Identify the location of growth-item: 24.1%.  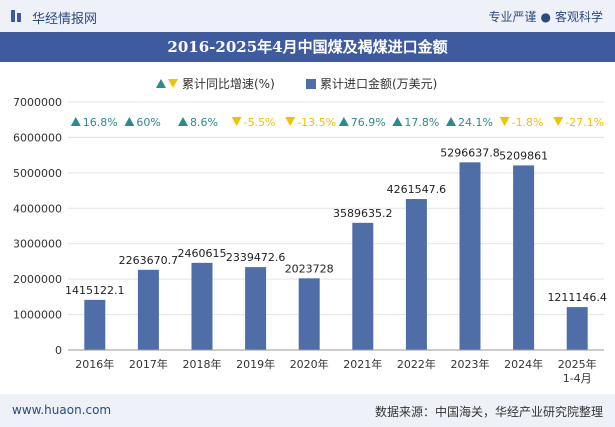
(469, 122).